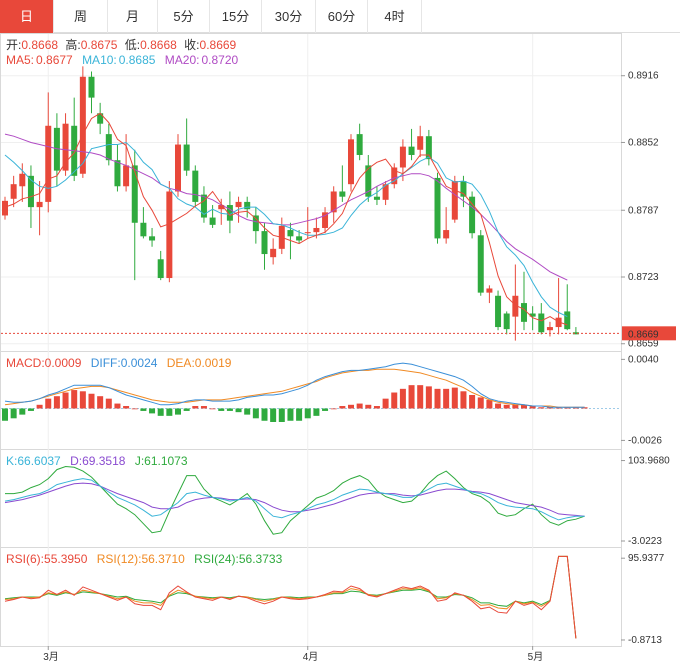  Describe the element at coordinates (289, 16) in the screenshot. I see `tab-5: 30分` at that location.